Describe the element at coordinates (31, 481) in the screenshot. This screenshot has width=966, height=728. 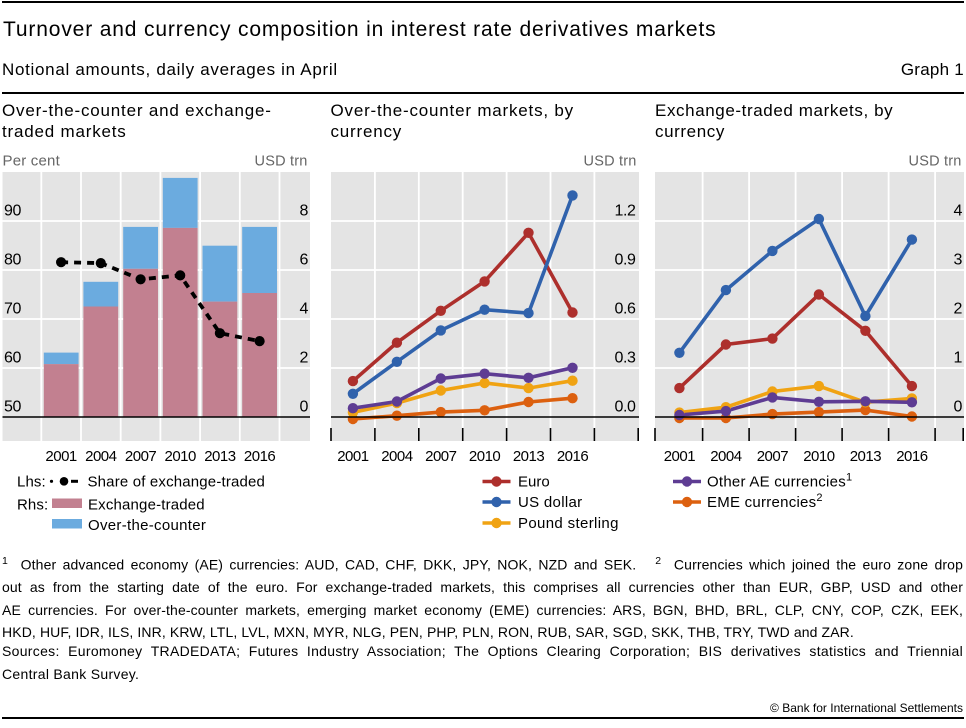
I see `svg-text: Lhs:` at that location.